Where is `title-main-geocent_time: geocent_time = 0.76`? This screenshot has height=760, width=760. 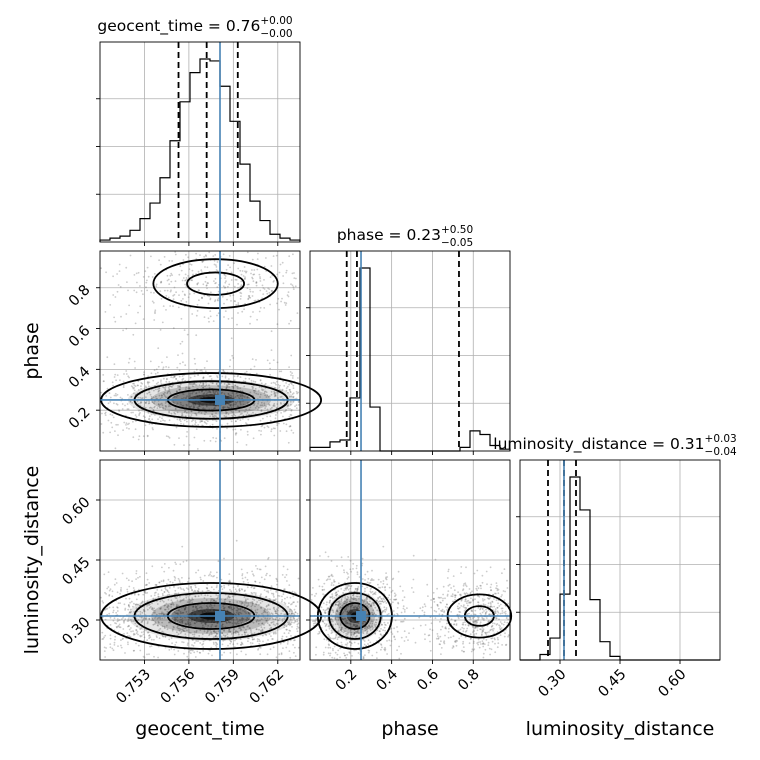 title-main-geocent_time: geocent_time = 0.76 is located at coordinates (178, 26).